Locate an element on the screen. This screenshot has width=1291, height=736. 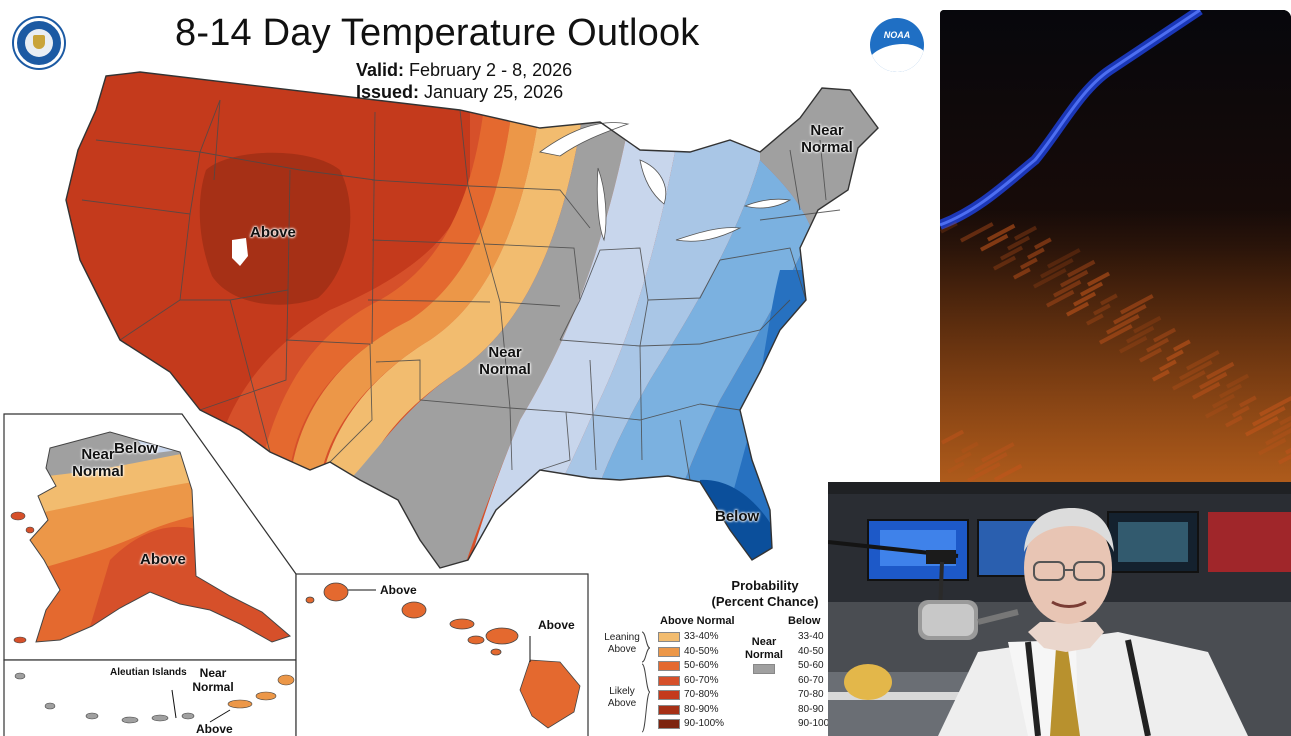
legend-leaning-bracket is located at coordinates (646, 647).